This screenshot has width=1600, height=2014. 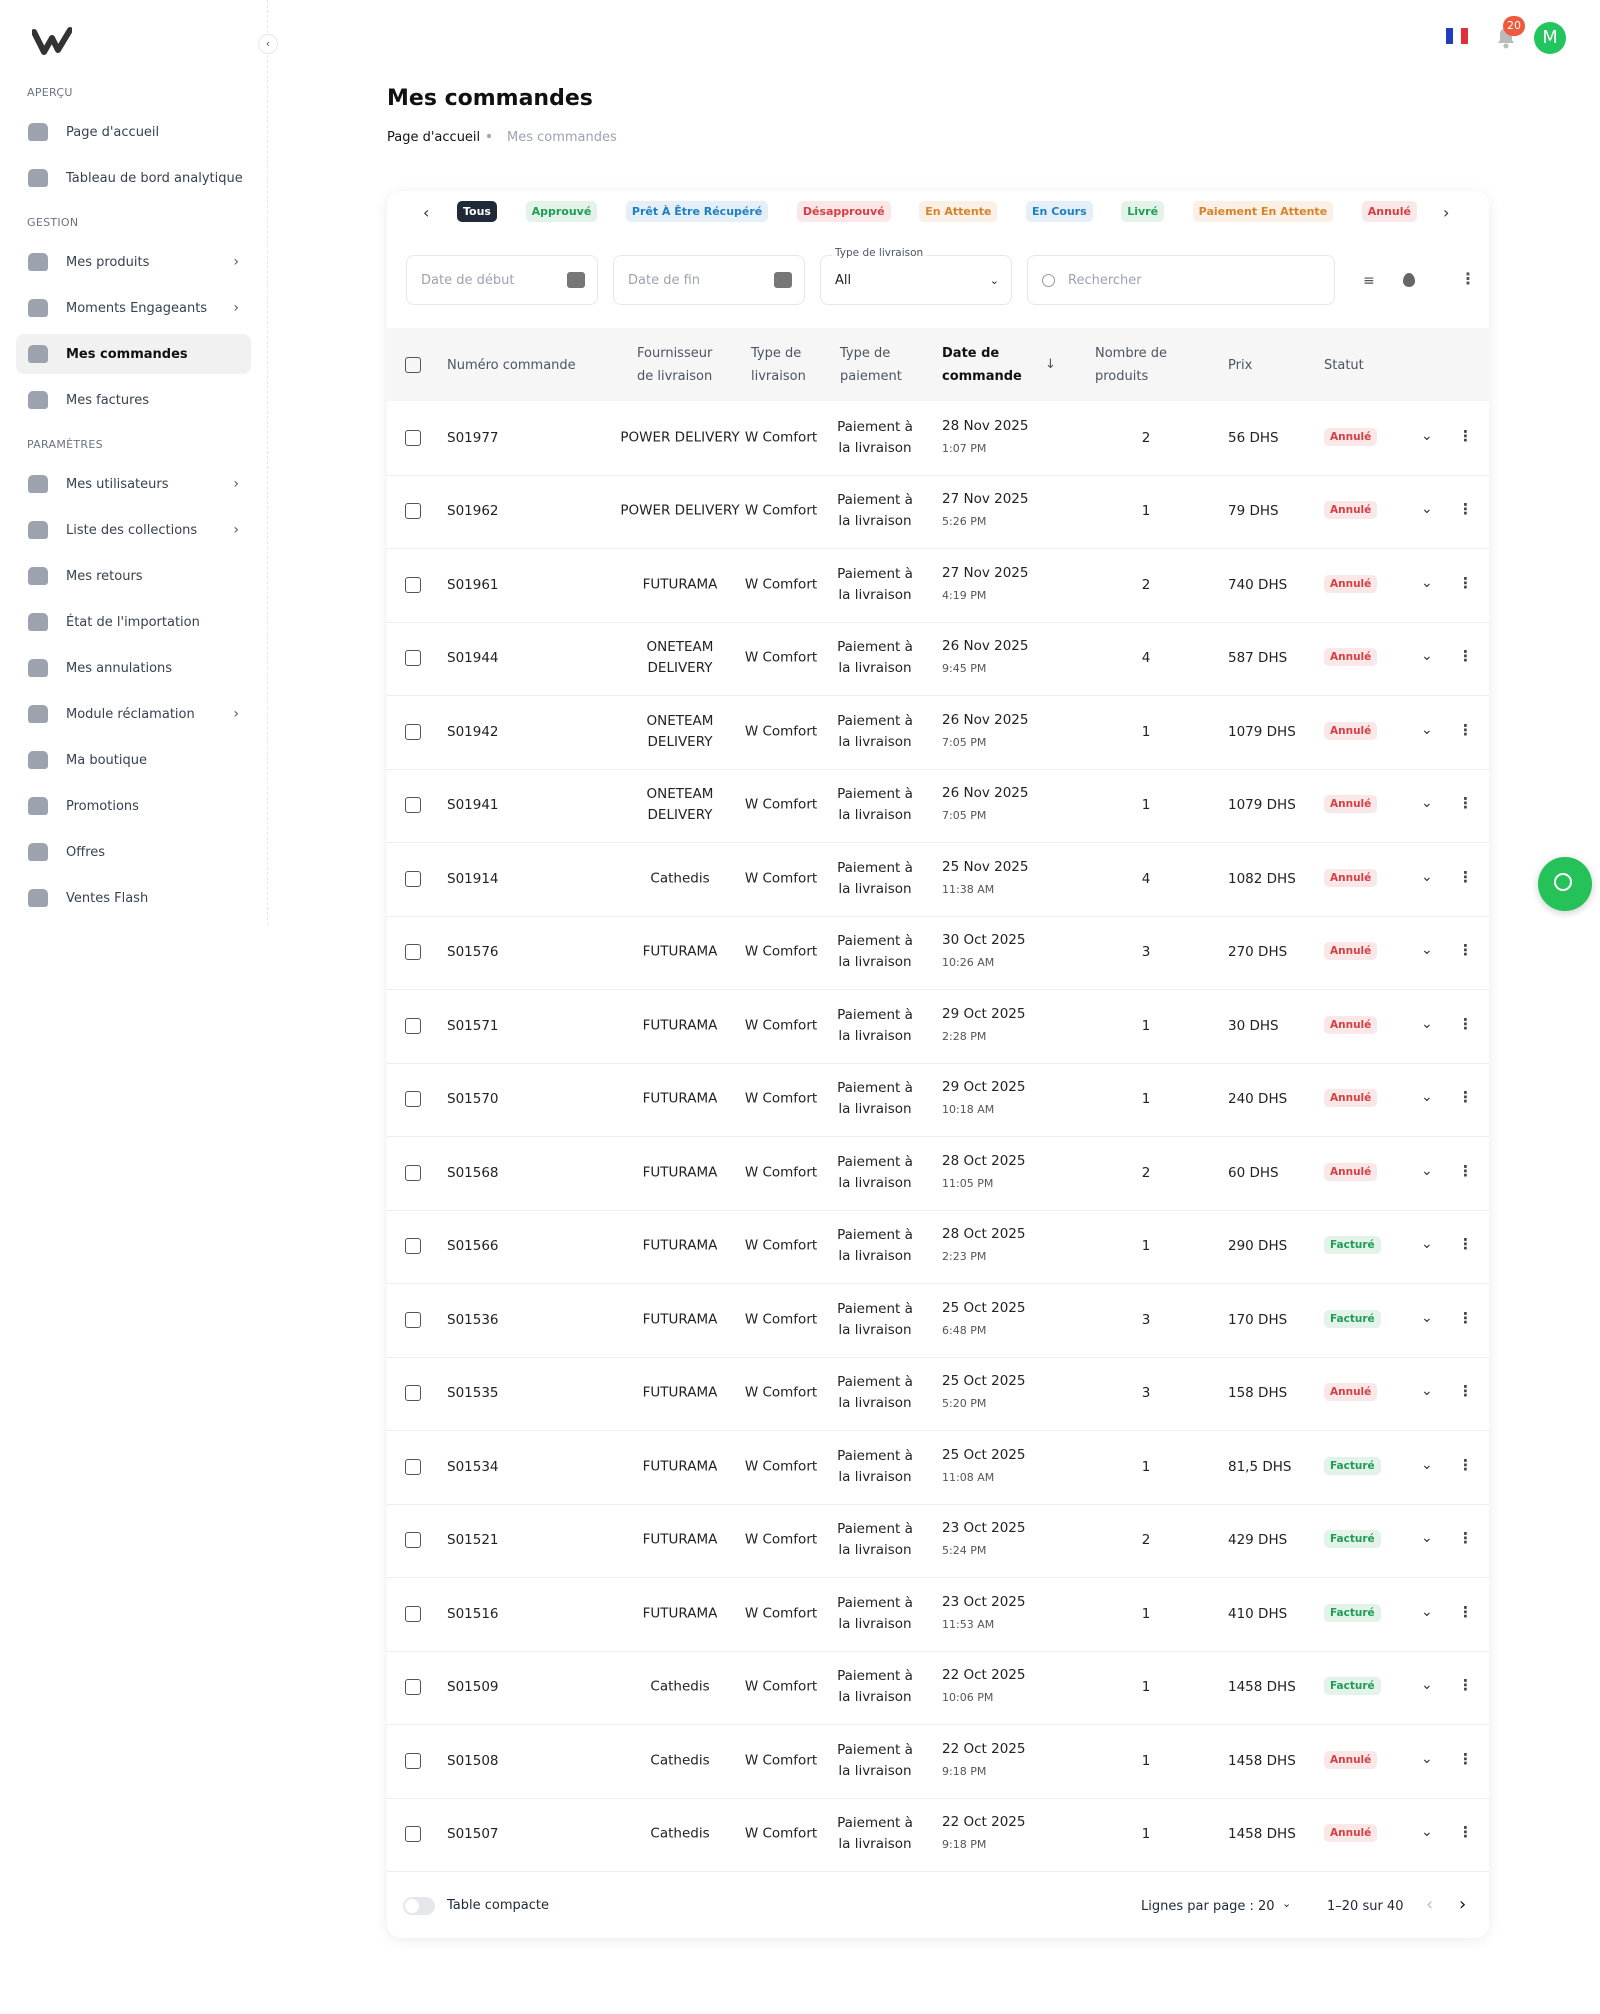 I want to click on nav-item: Ma boutique, so click(x=133, y=760).